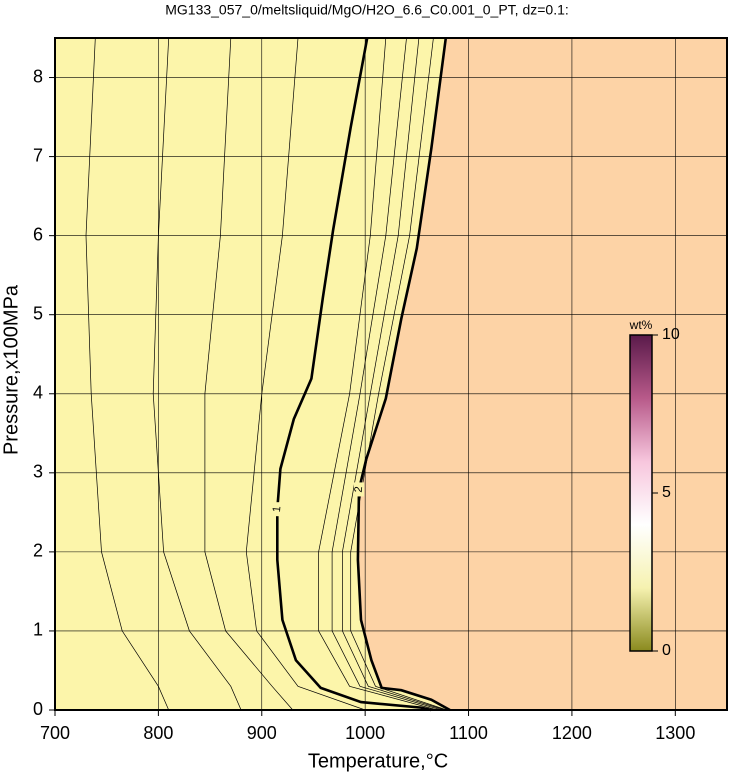 Image resolution: width=734 pixels, height=781 pixels. What do you see at coordinates (38, 76) in the screenshot?
I see `y-tick-label: 8` at bounding box center [38, 76].